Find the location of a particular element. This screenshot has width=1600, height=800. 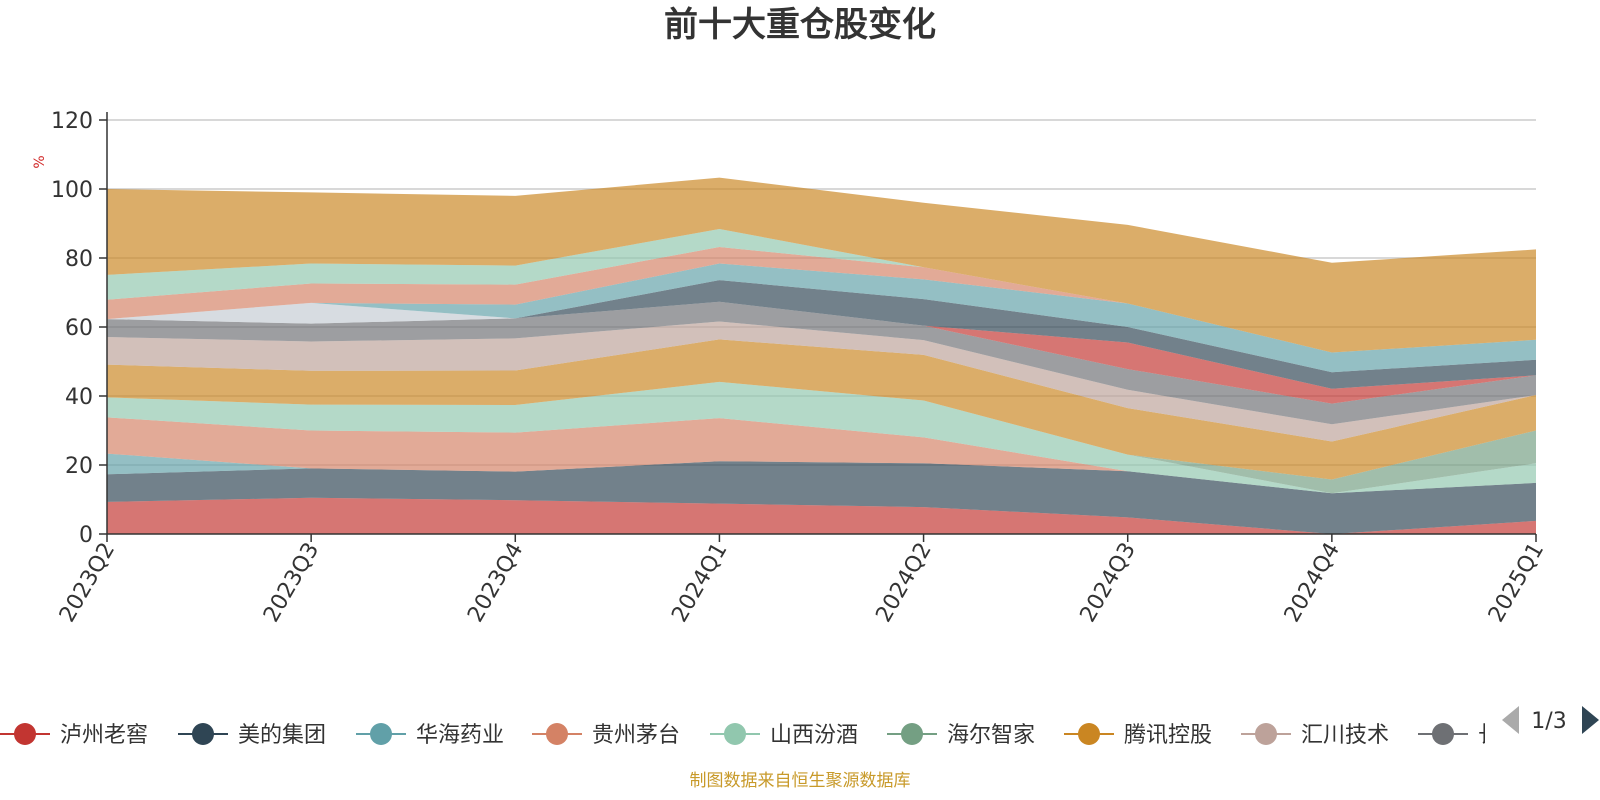

y-tick-label: 60 is located at coordinates (79, 328).